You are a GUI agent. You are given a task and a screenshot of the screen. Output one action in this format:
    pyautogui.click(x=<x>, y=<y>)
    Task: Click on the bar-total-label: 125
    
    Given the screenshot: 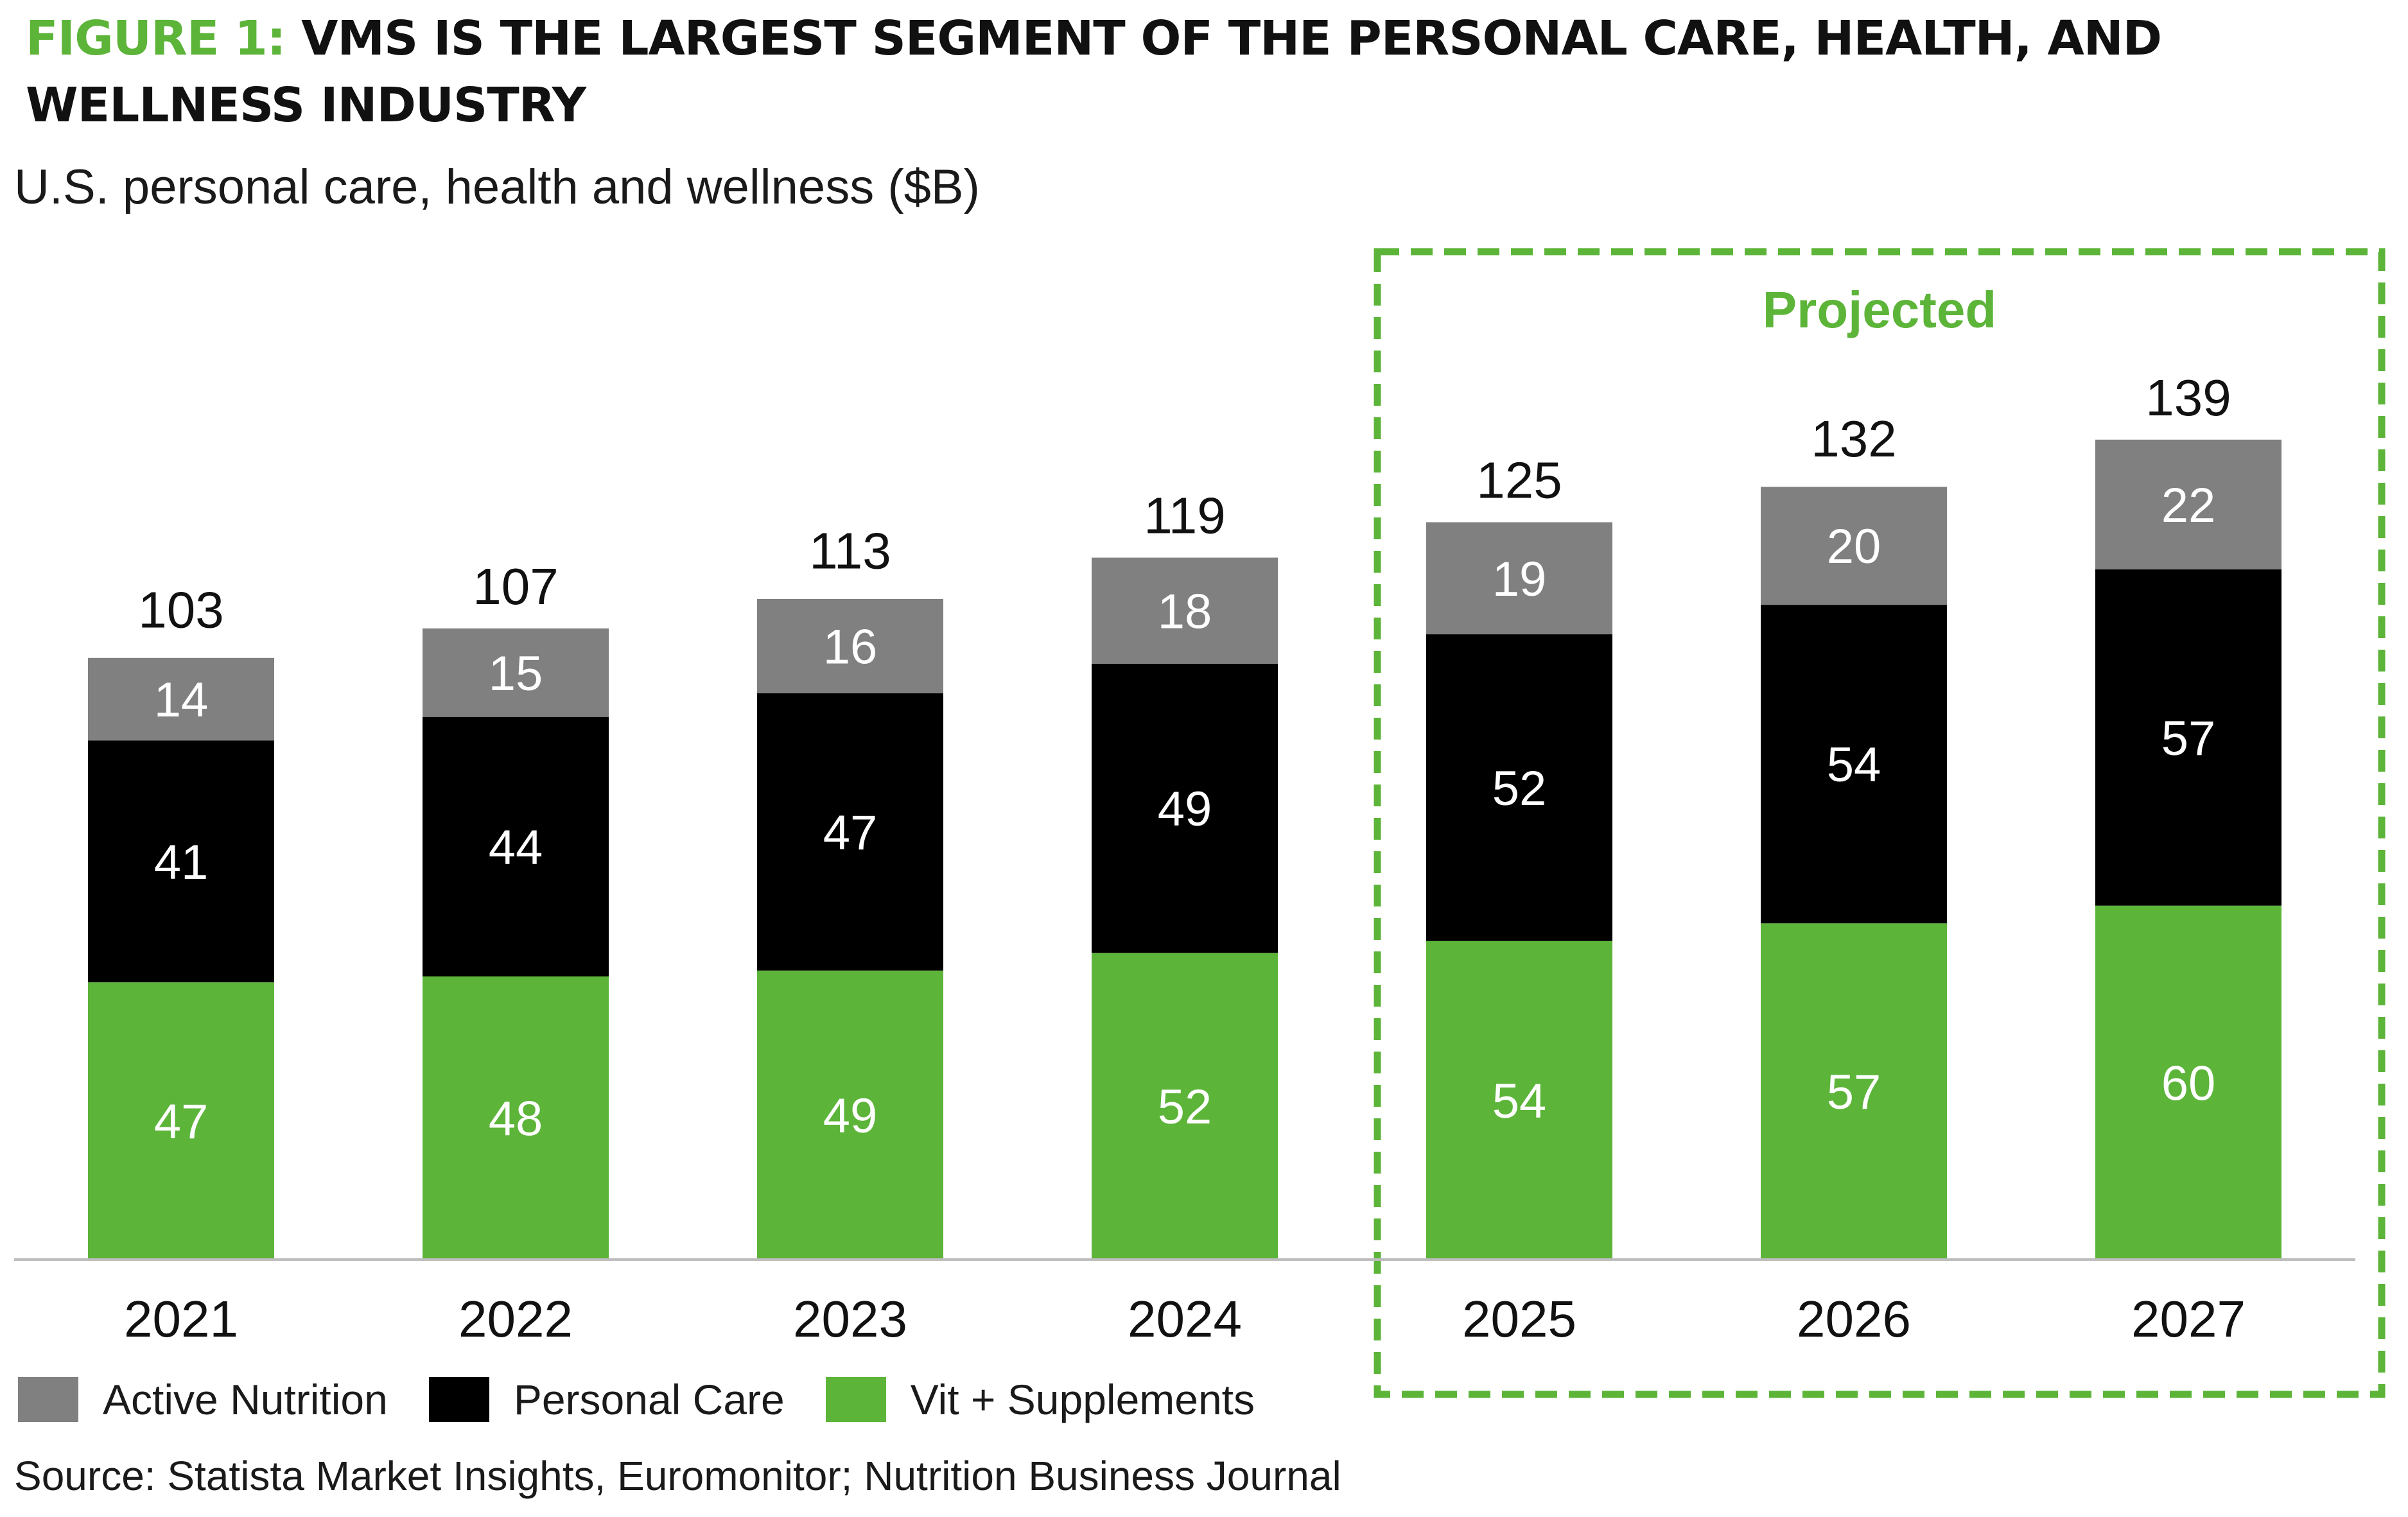 What is the action you would take?
    pyautogui.click(x=1519, y=480)
    